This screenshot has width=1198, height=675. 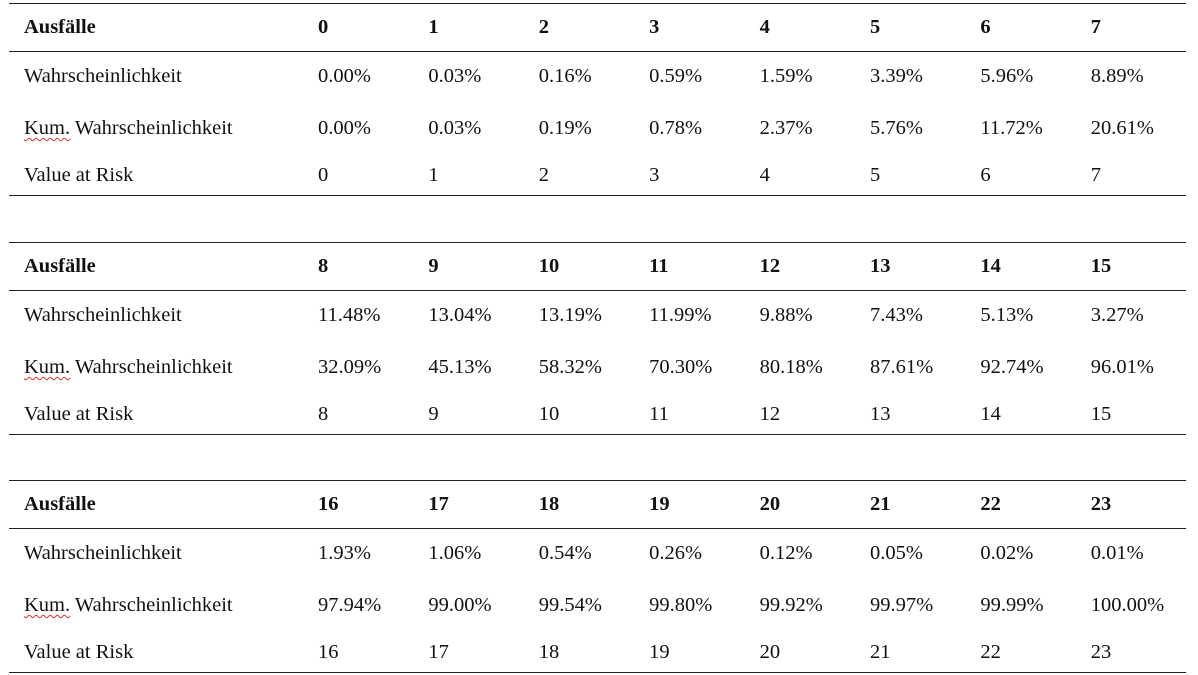 I want to click on failures-cell: 15, so click(x=1131, y=266).